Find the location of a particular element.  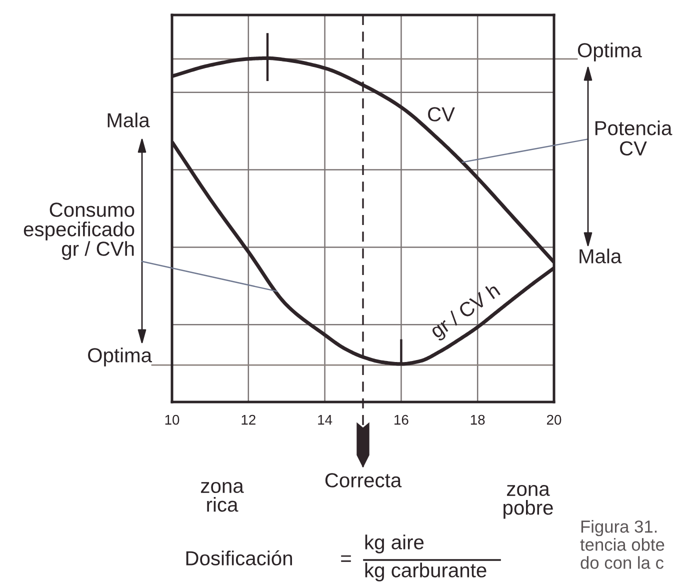

x-tick-label: 18 is located at coordinates (477, 419).